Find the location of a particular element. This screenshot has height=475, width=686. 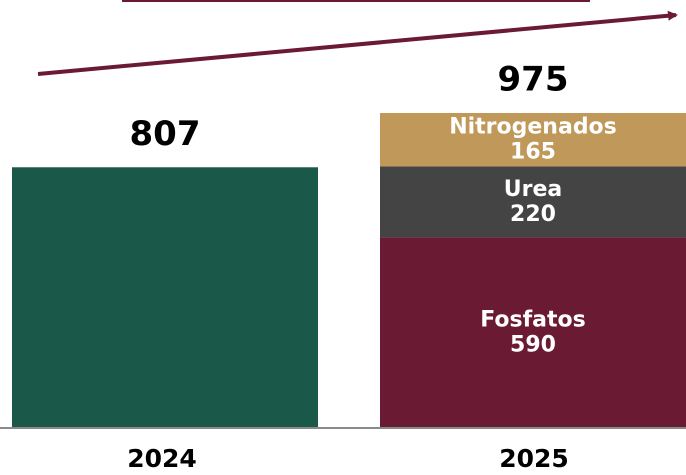

segment-value: 165 is located at coordinates (533, 152).